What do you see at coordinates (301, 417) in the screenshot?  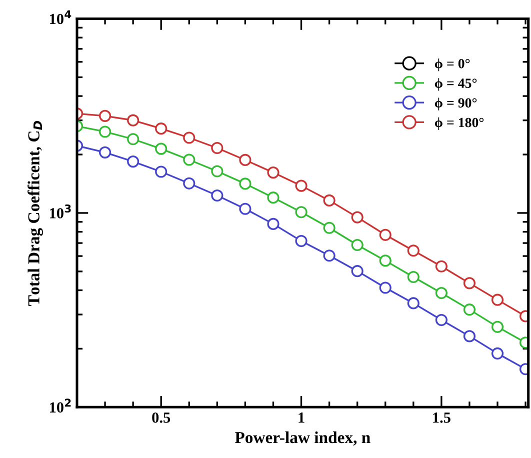 I see `x-tick-label: 1` at bounding box center [301, 417].